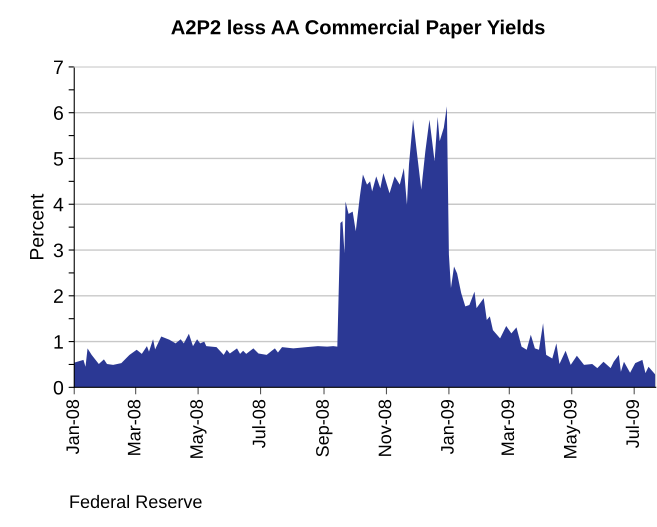 The width and height of the screenshot is (657, 527). Describe the element at coordinates (324, 428) in the screenshot. I see `x-tick-label: Sep-08` at that location.